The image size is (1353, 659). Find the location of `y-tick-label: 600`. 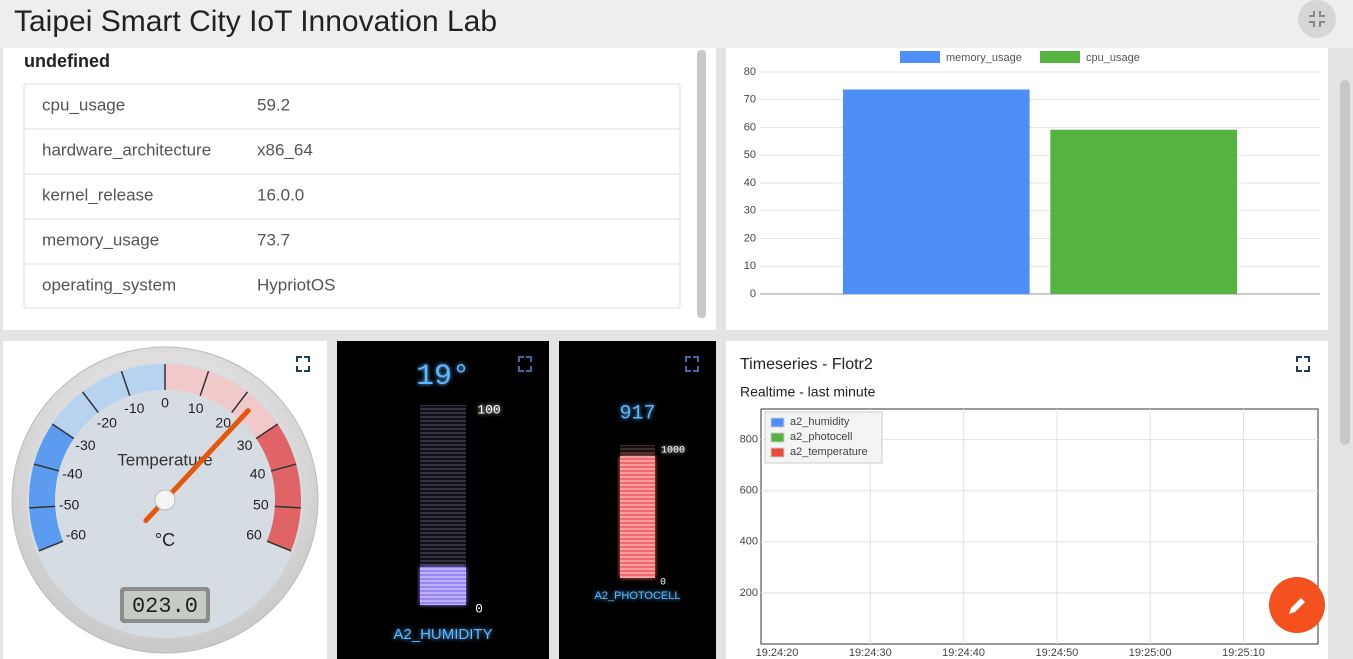

y-tick-label: 600 is located at coordinates (749, 491).